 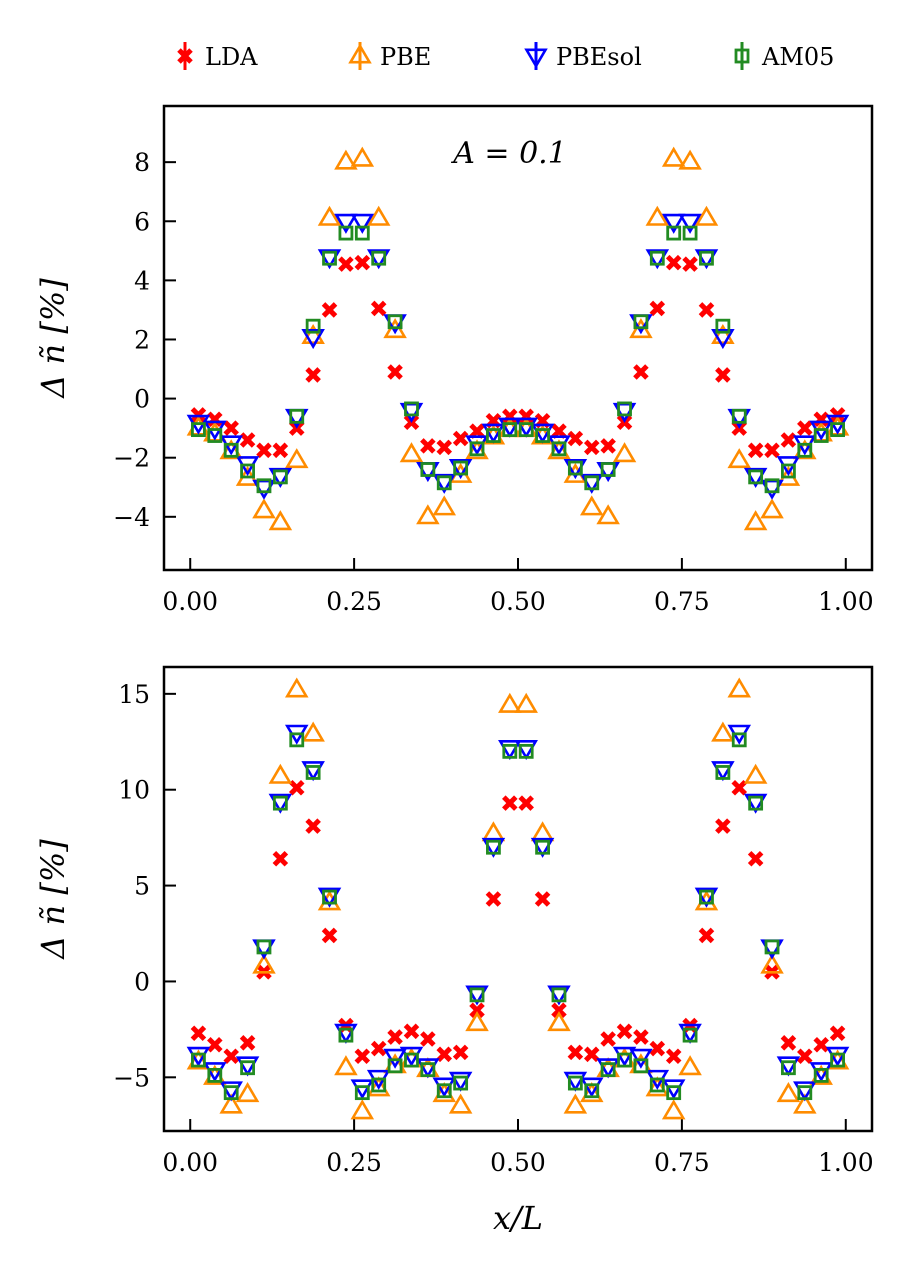 I want to click on top-y-tick-label: −2, so click(x=131, y=458).